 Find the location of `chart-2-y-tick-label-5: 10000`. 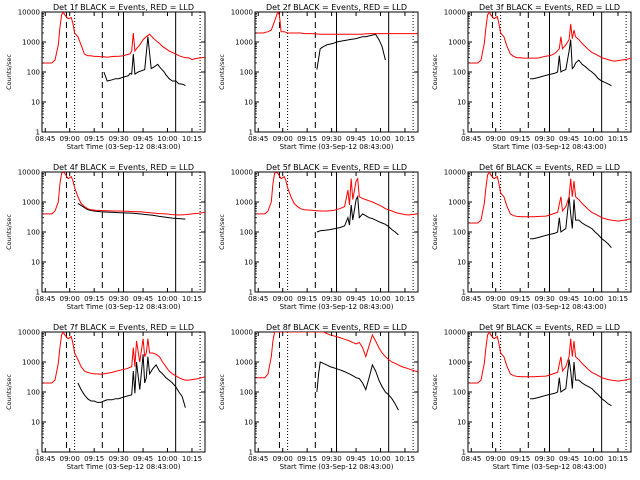

chart-2-y-tick-label-5: 10000 is located at coordinates (242, 13).